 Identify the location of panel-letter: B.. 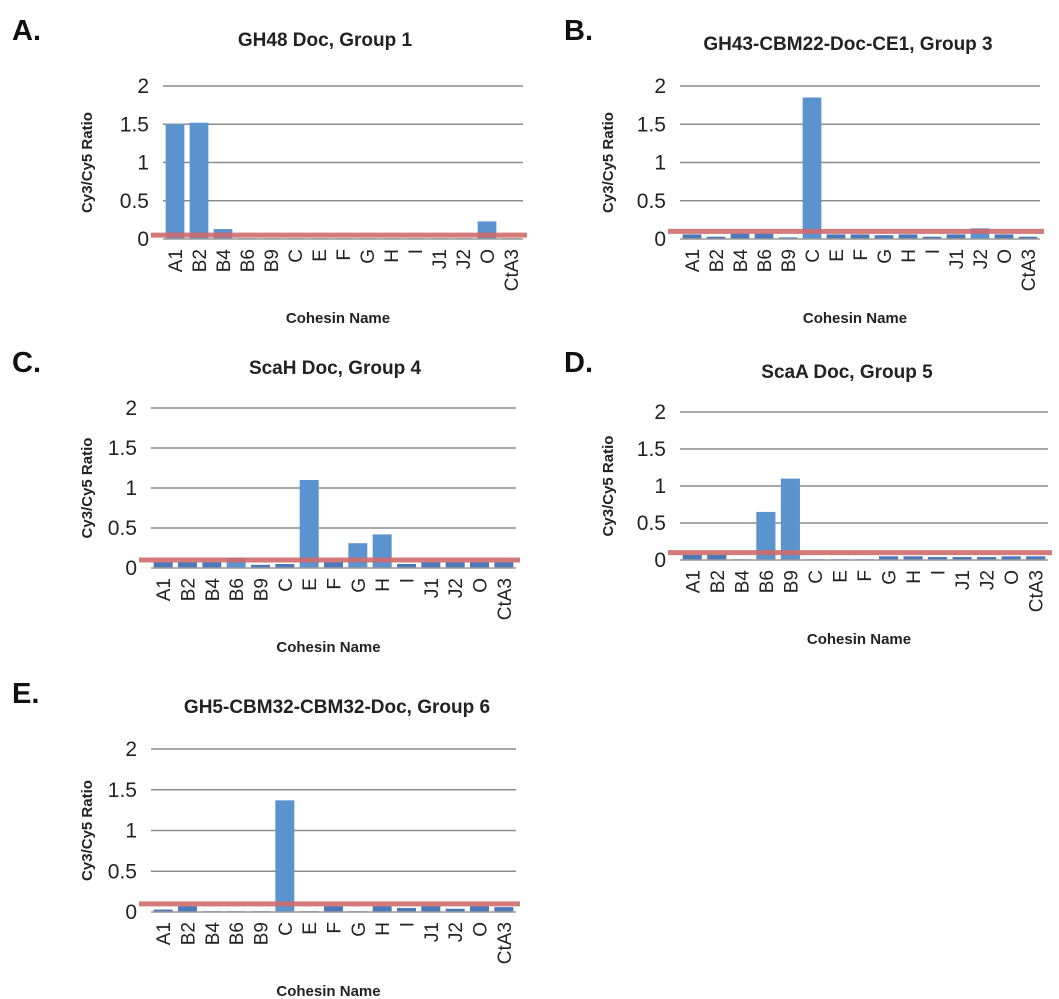
(578, 31).